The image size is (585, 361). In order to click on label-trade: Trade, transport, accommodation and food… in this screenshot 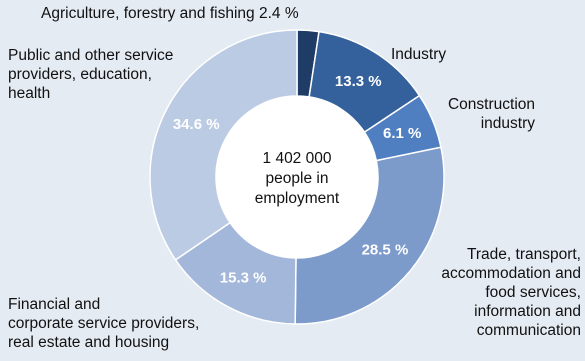, I will do `click(511, 292)`.